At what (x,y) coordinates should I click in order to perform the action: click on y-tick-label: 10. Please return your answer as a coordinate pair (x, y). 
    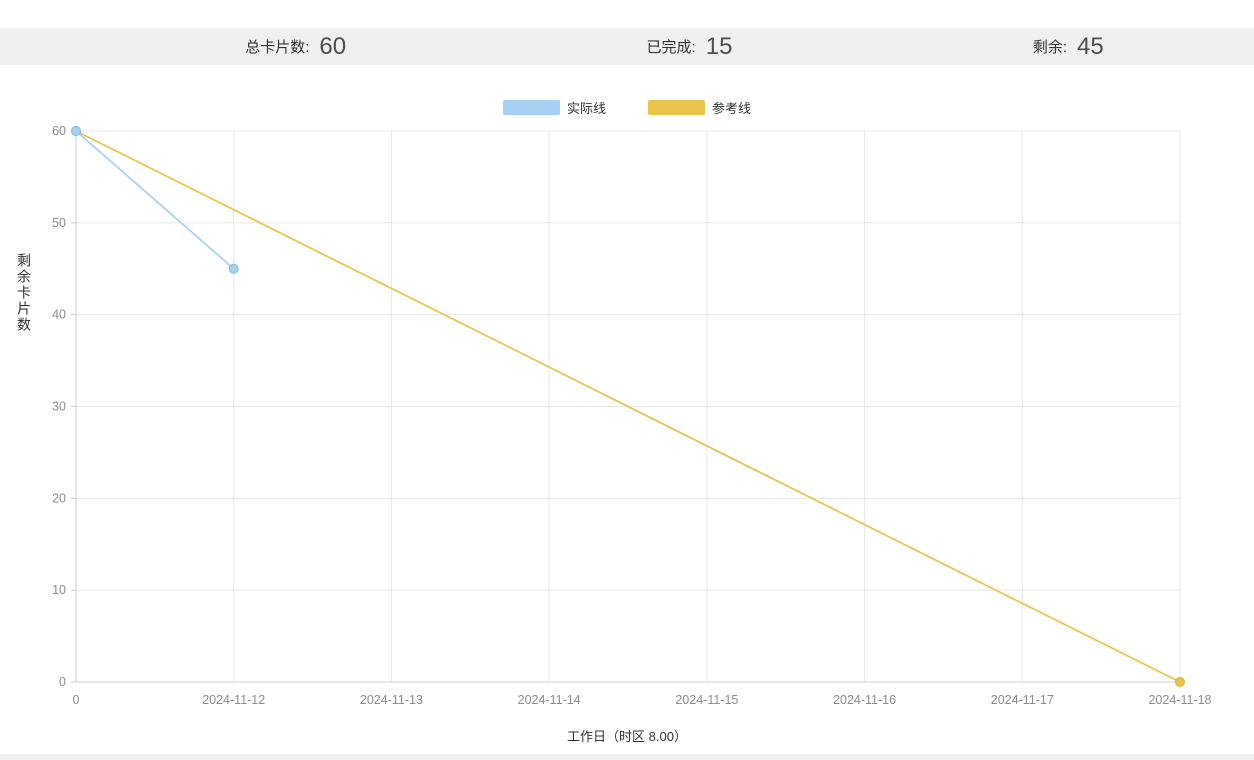
    Looking at the image, I should click on (59, 590).